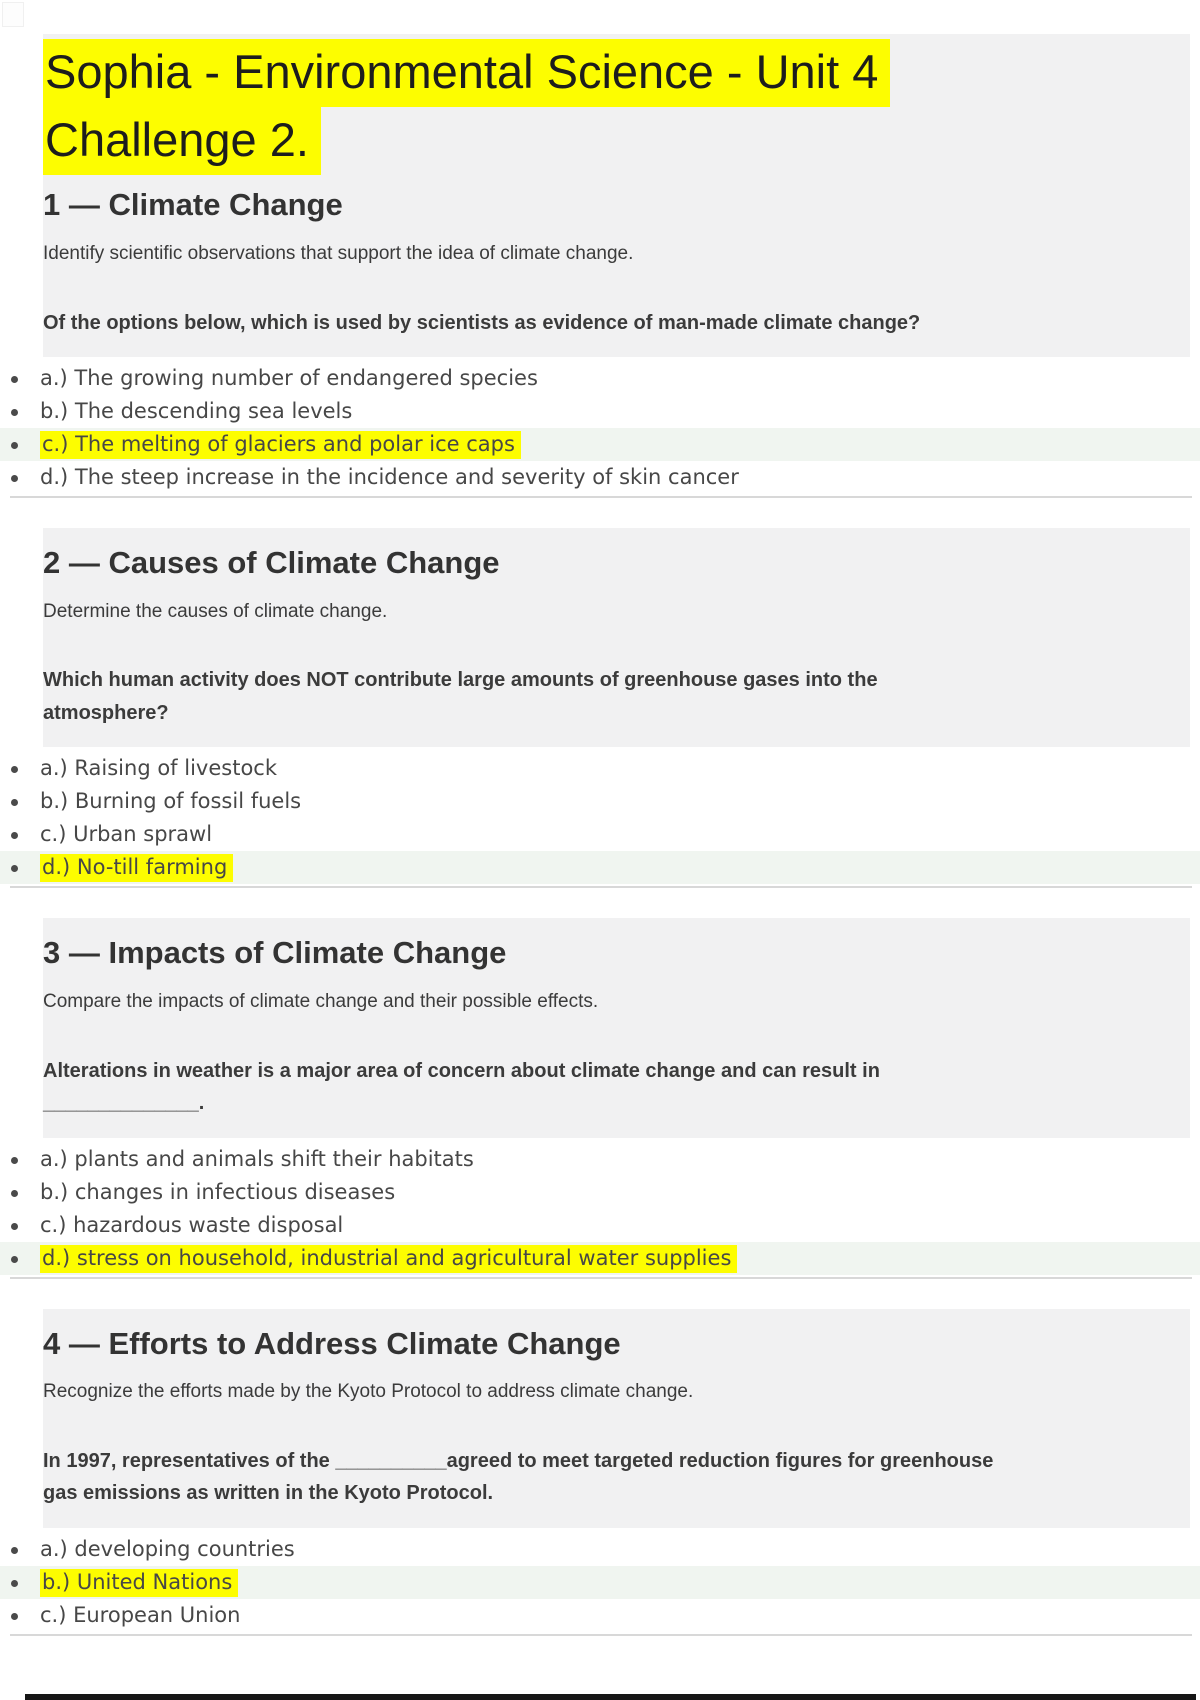  I want to click on page-title-line-2: Challenge 2., so click(182, 141).